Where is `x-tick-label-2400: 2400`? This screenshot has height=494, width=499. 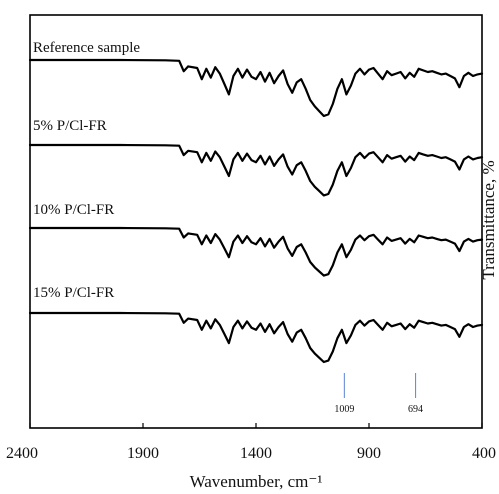 x-tick-label-2400: 2400 is located at coordinates (22, 453).